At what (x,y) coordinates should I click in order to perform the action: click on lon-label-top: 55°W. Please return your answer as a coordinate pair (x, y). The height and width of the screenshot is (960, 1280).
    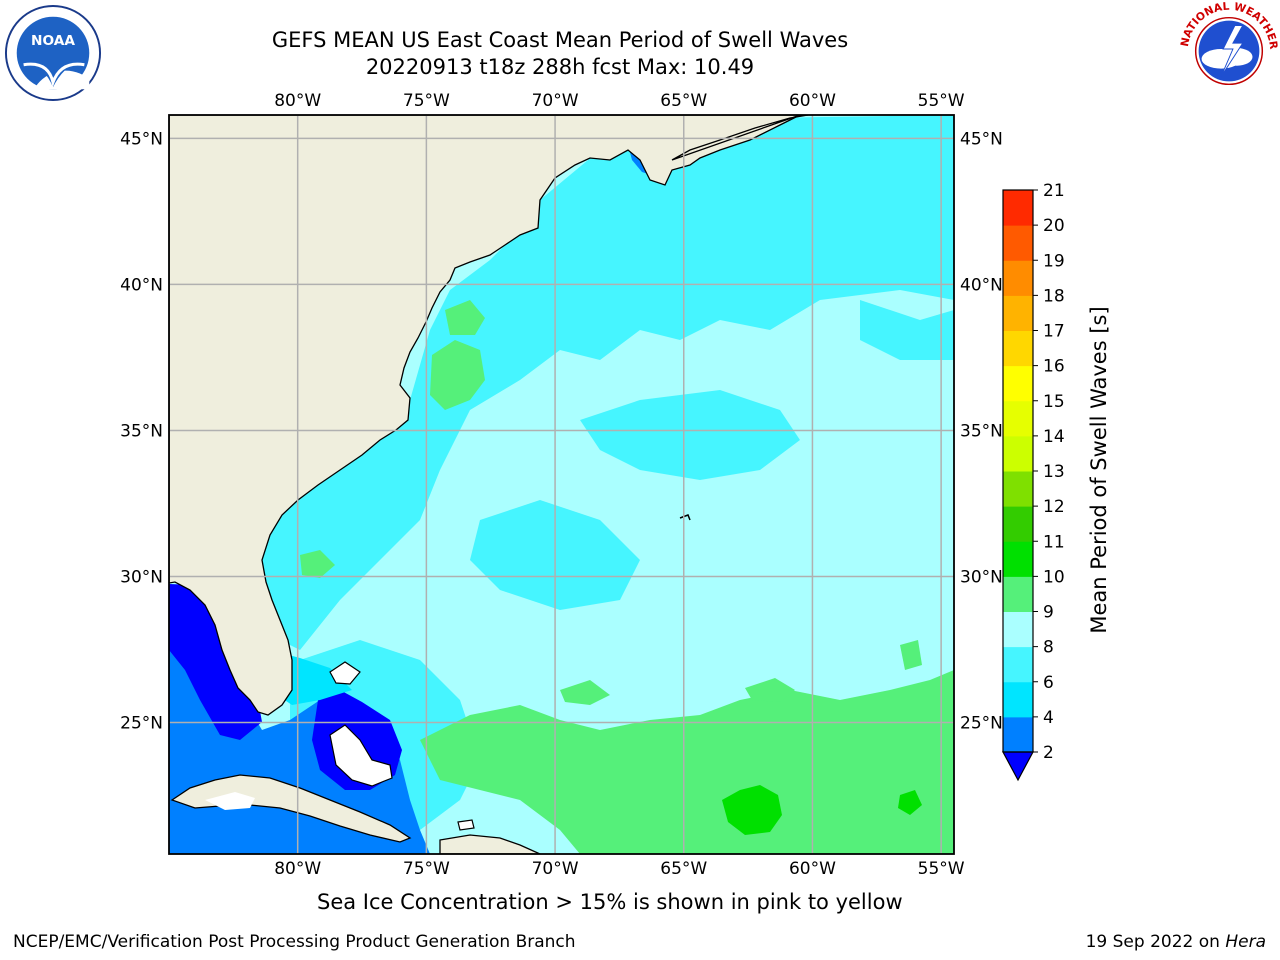
    Looking at the image, I should click on (941, 101).